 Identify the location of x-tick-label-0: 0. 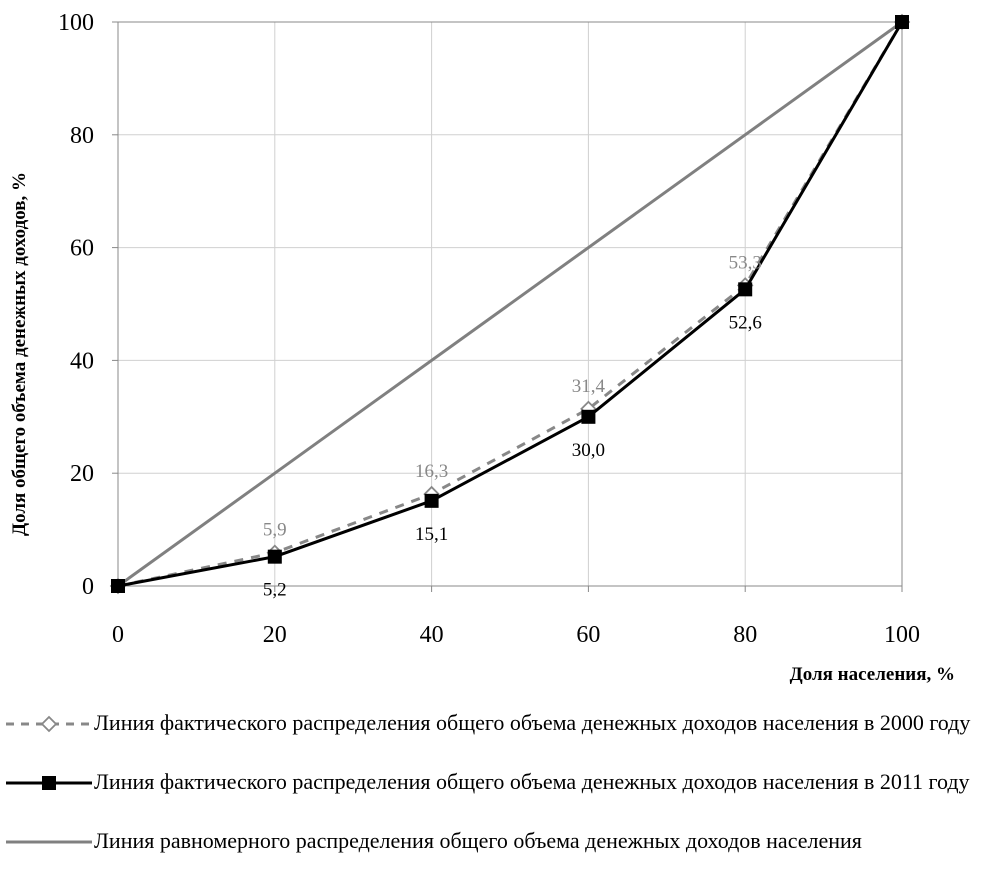
(118, 635).